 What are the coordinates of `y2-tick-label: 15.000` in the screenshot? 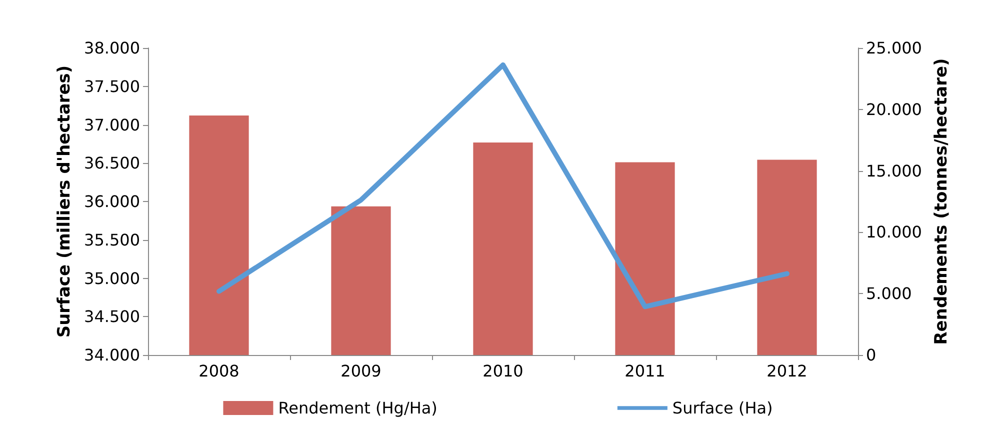 It's located at (894, 170).